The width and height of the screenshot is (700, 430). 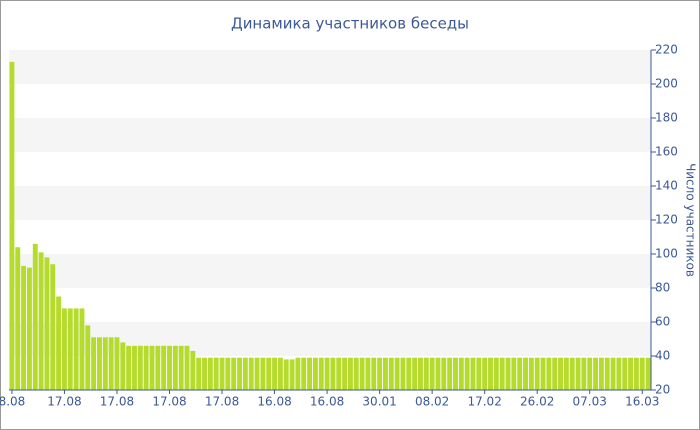 What do you see at coordinates (666, 152) in the screenshot?
I see `y-tick-label: 160` at bounding box center [666, 152].